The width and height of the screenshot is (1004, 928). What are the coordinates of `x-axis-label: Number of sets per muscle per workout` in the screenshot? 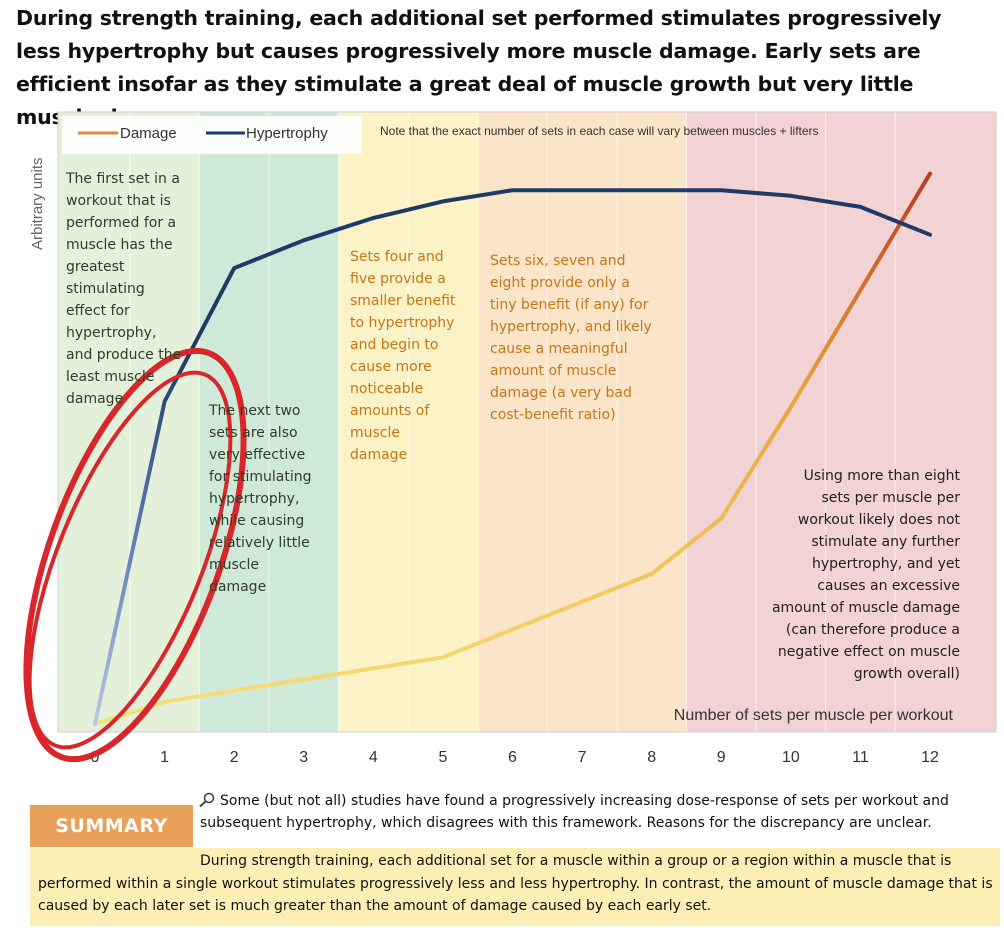 It's located at (814, 715).